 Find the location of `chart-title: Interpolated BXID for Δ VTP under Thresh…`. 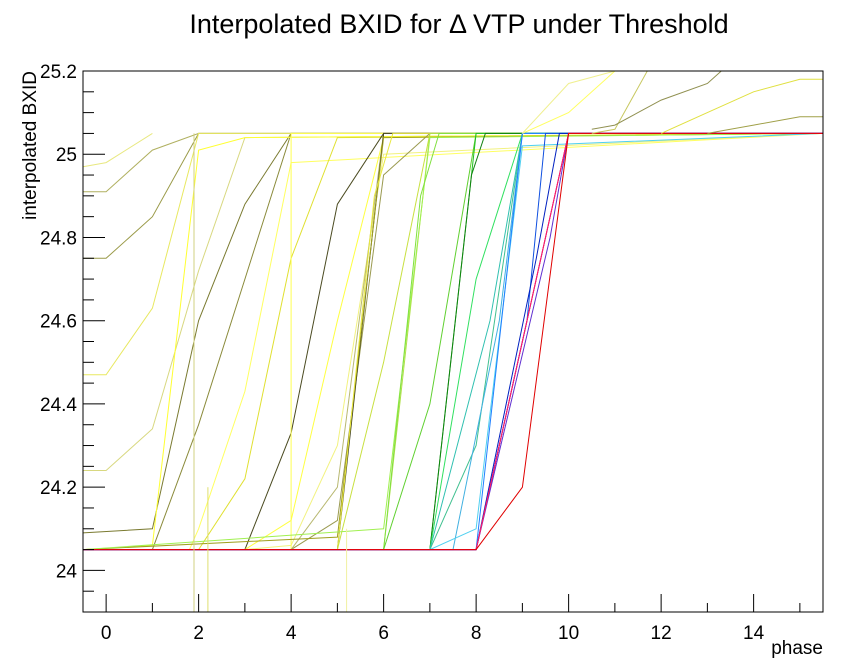

chart-title: Interpolated BXID for Δ VTP under Thresh… is located at coordinates (458, 24).